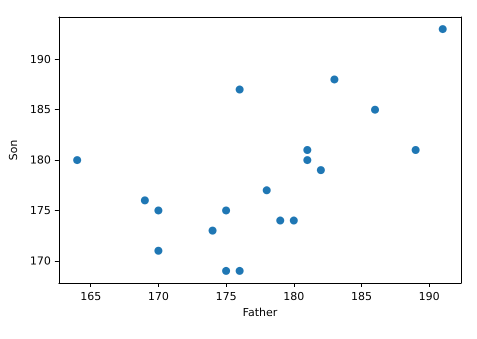 This screenshot has height=339, width=477. I want to click on x-tick-label: 170, so click(158, 296).